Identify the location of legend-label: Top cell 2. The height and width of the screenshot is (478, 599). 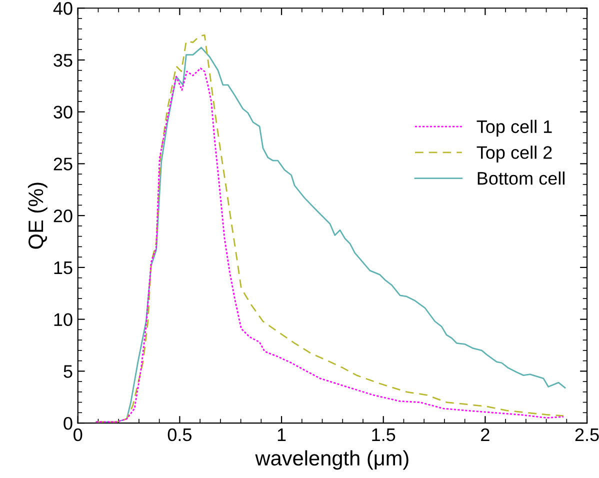
(514, 154).